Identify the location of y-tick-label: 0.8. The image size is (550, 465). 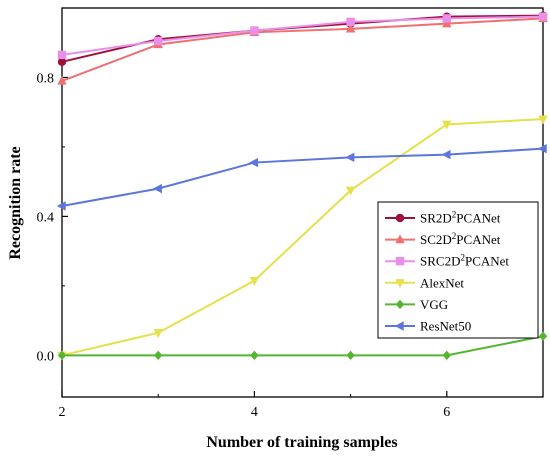
(46, 78).